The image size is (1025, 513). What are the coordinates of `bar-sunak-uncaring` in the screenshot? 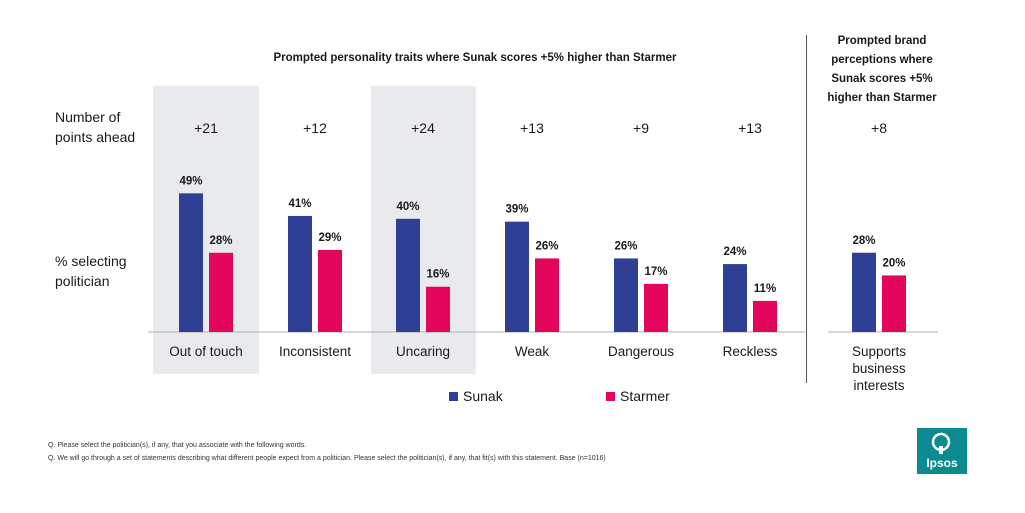 It's located at (408, 275).